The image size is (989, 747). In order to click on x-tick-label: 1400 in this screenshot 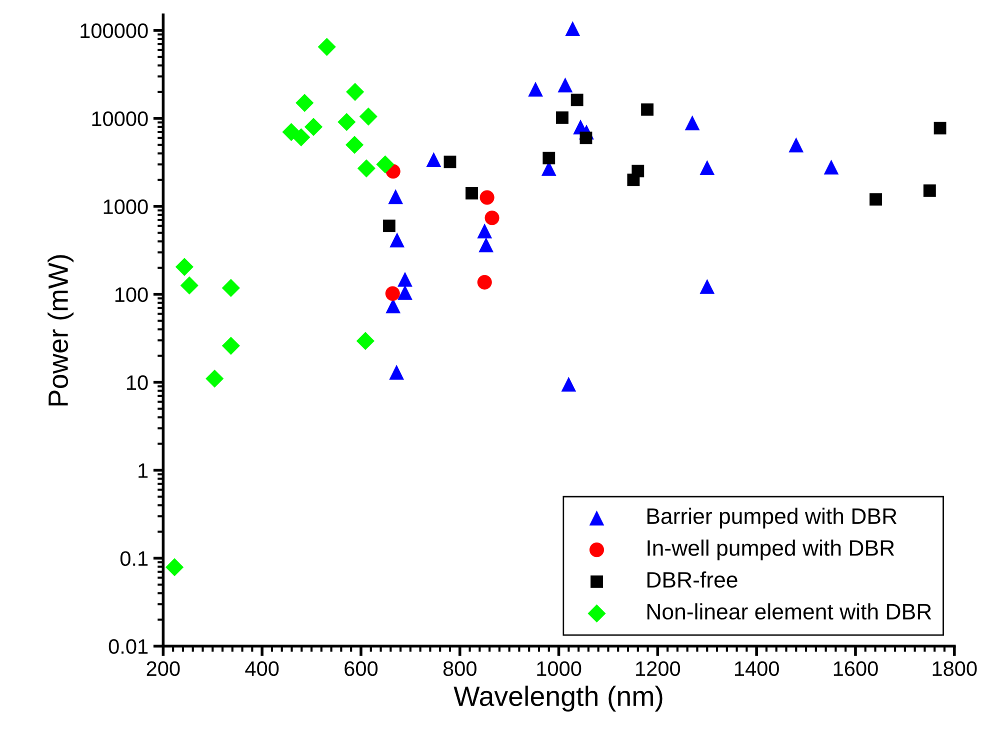, I will do `click(757, 668)`.